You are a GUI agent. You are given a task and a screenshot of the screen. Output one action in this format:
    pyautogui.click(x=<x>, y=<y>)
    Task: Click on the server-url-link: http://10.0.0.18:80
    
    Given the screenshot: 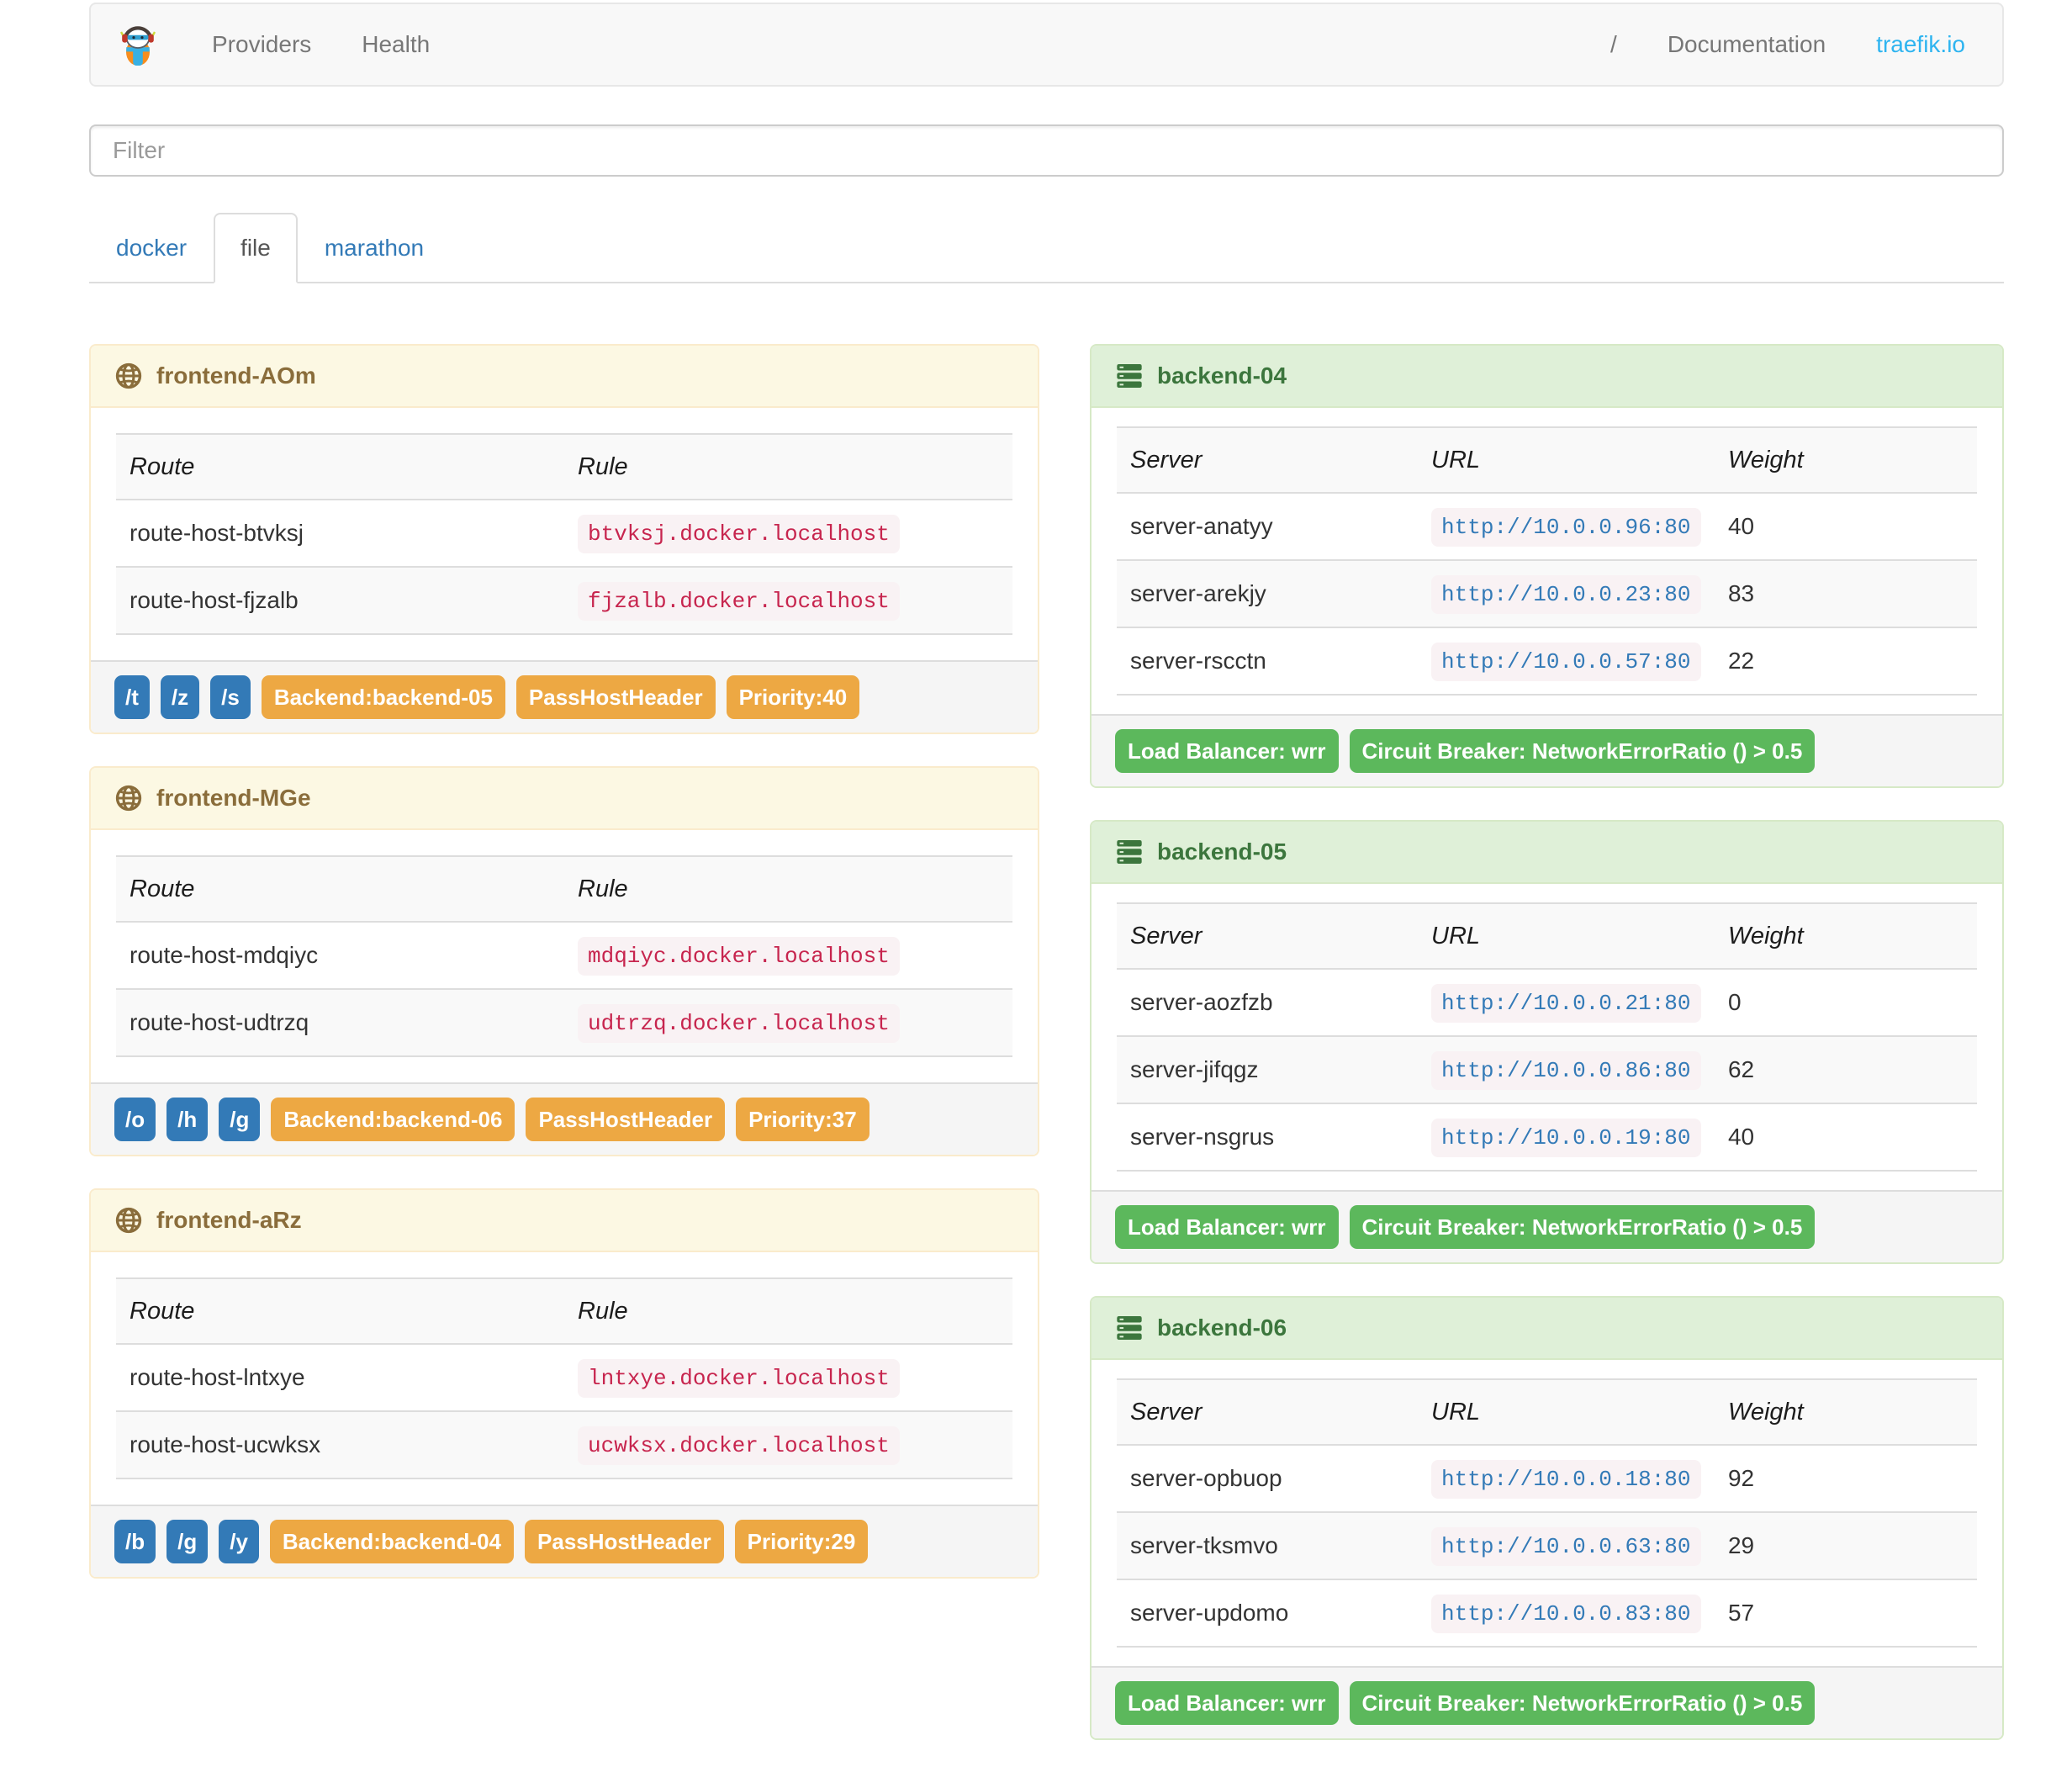 What is the action you would take?
    pyautogui.click(x=1566, y=1479)
    